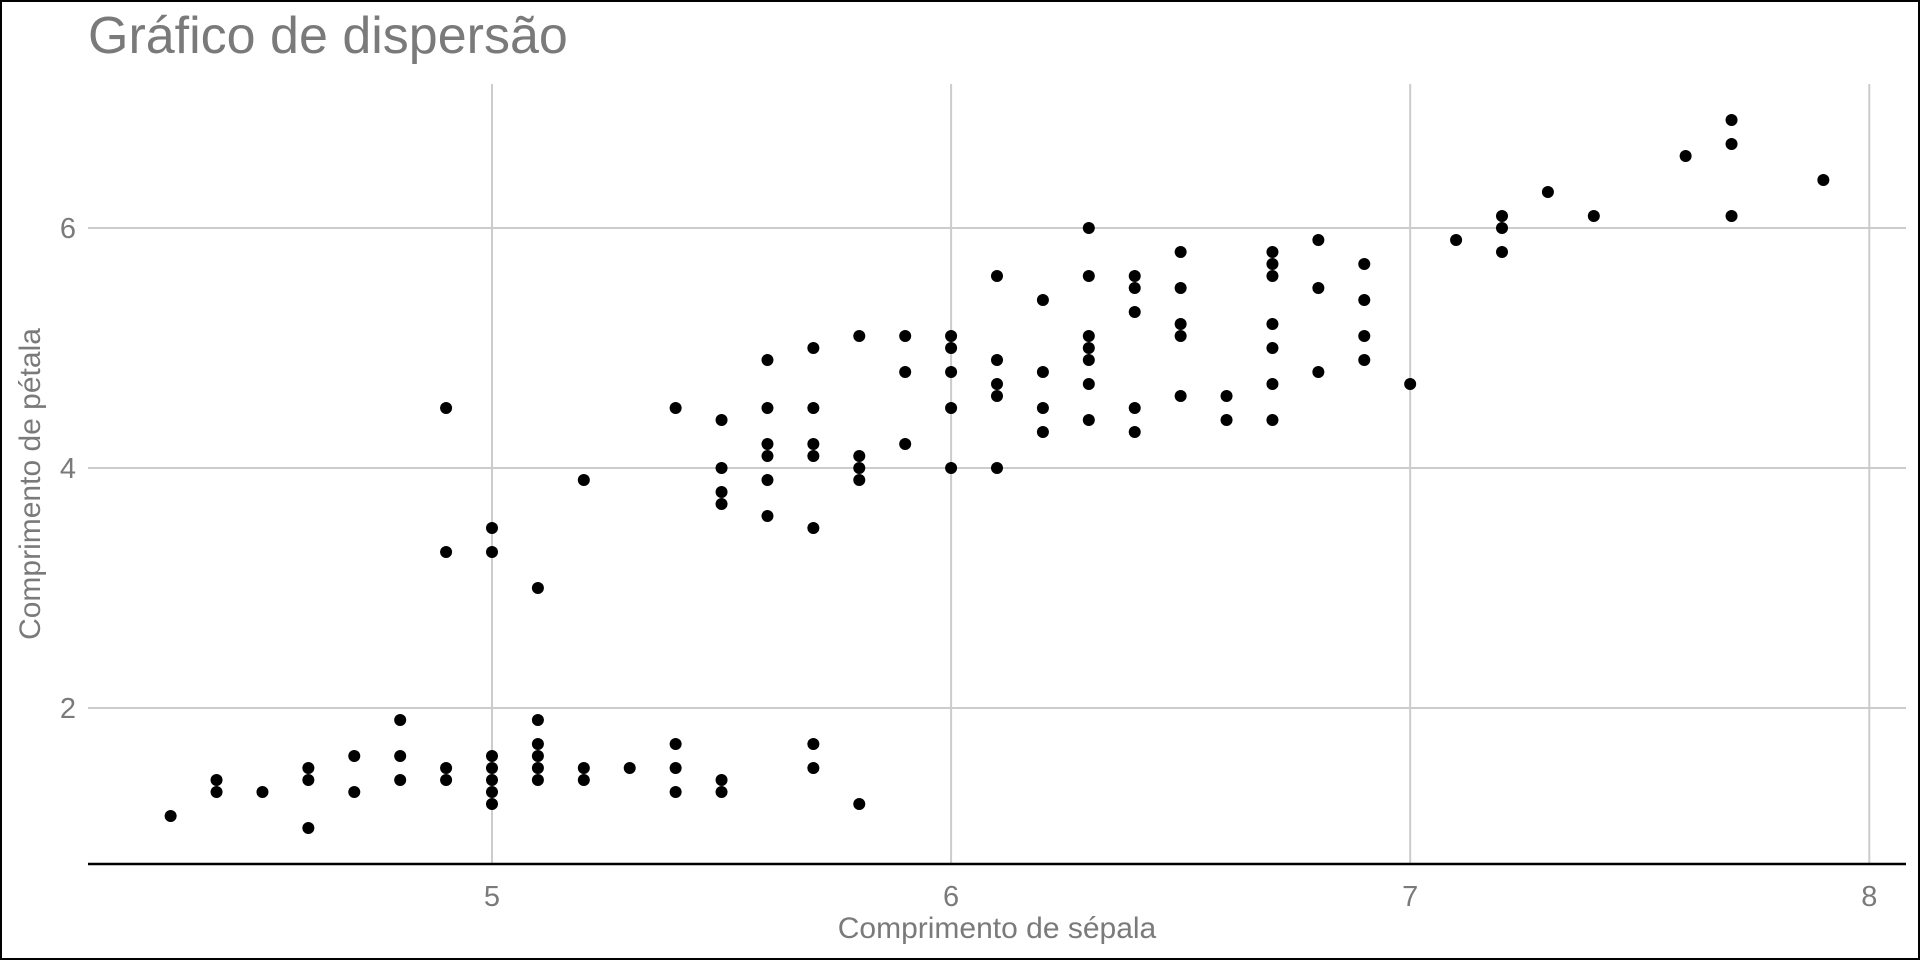 This screenshot has width=1920, height=962. I want to click on y-tick-labels: 2 4 6, so click(68, 469).